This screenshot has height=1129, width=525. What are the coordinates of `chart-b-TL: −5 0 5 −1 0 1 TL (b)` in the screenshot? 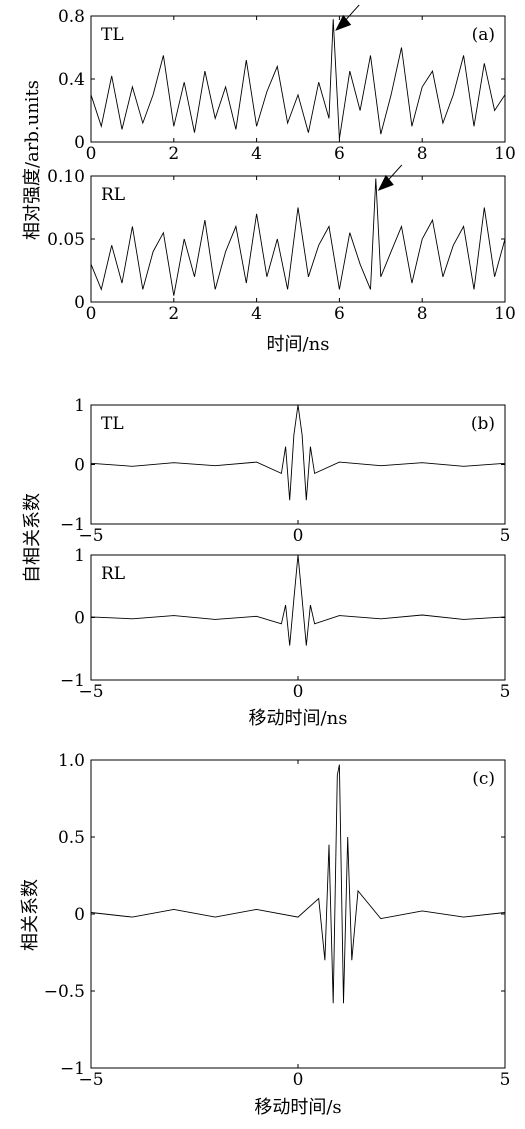 It's located at (285, 471).